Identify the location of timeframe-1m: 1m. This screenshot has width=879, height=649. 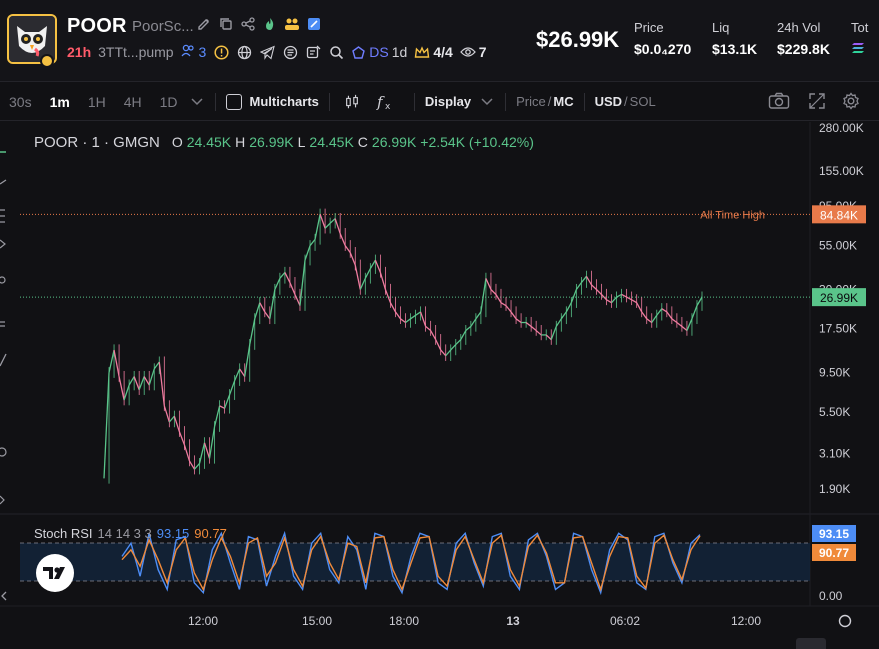
(59, 101).